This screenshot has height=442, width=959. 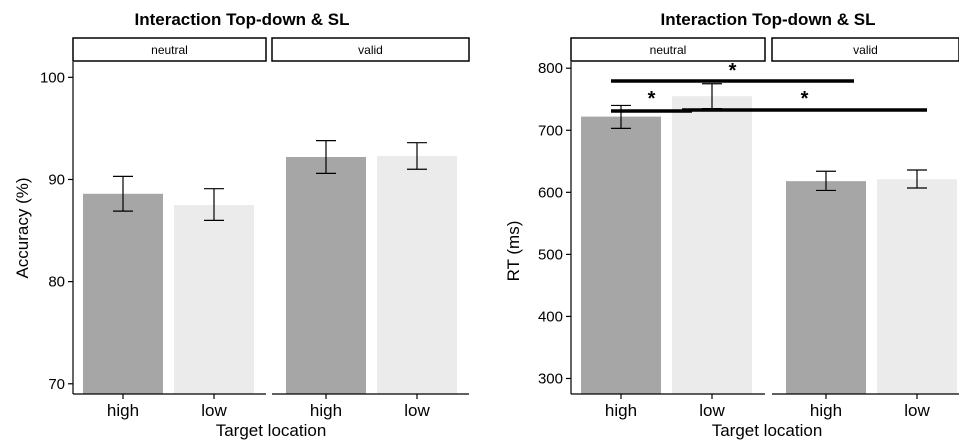 I want to click on y-tick-label: 700, so click(x=550, y=130).